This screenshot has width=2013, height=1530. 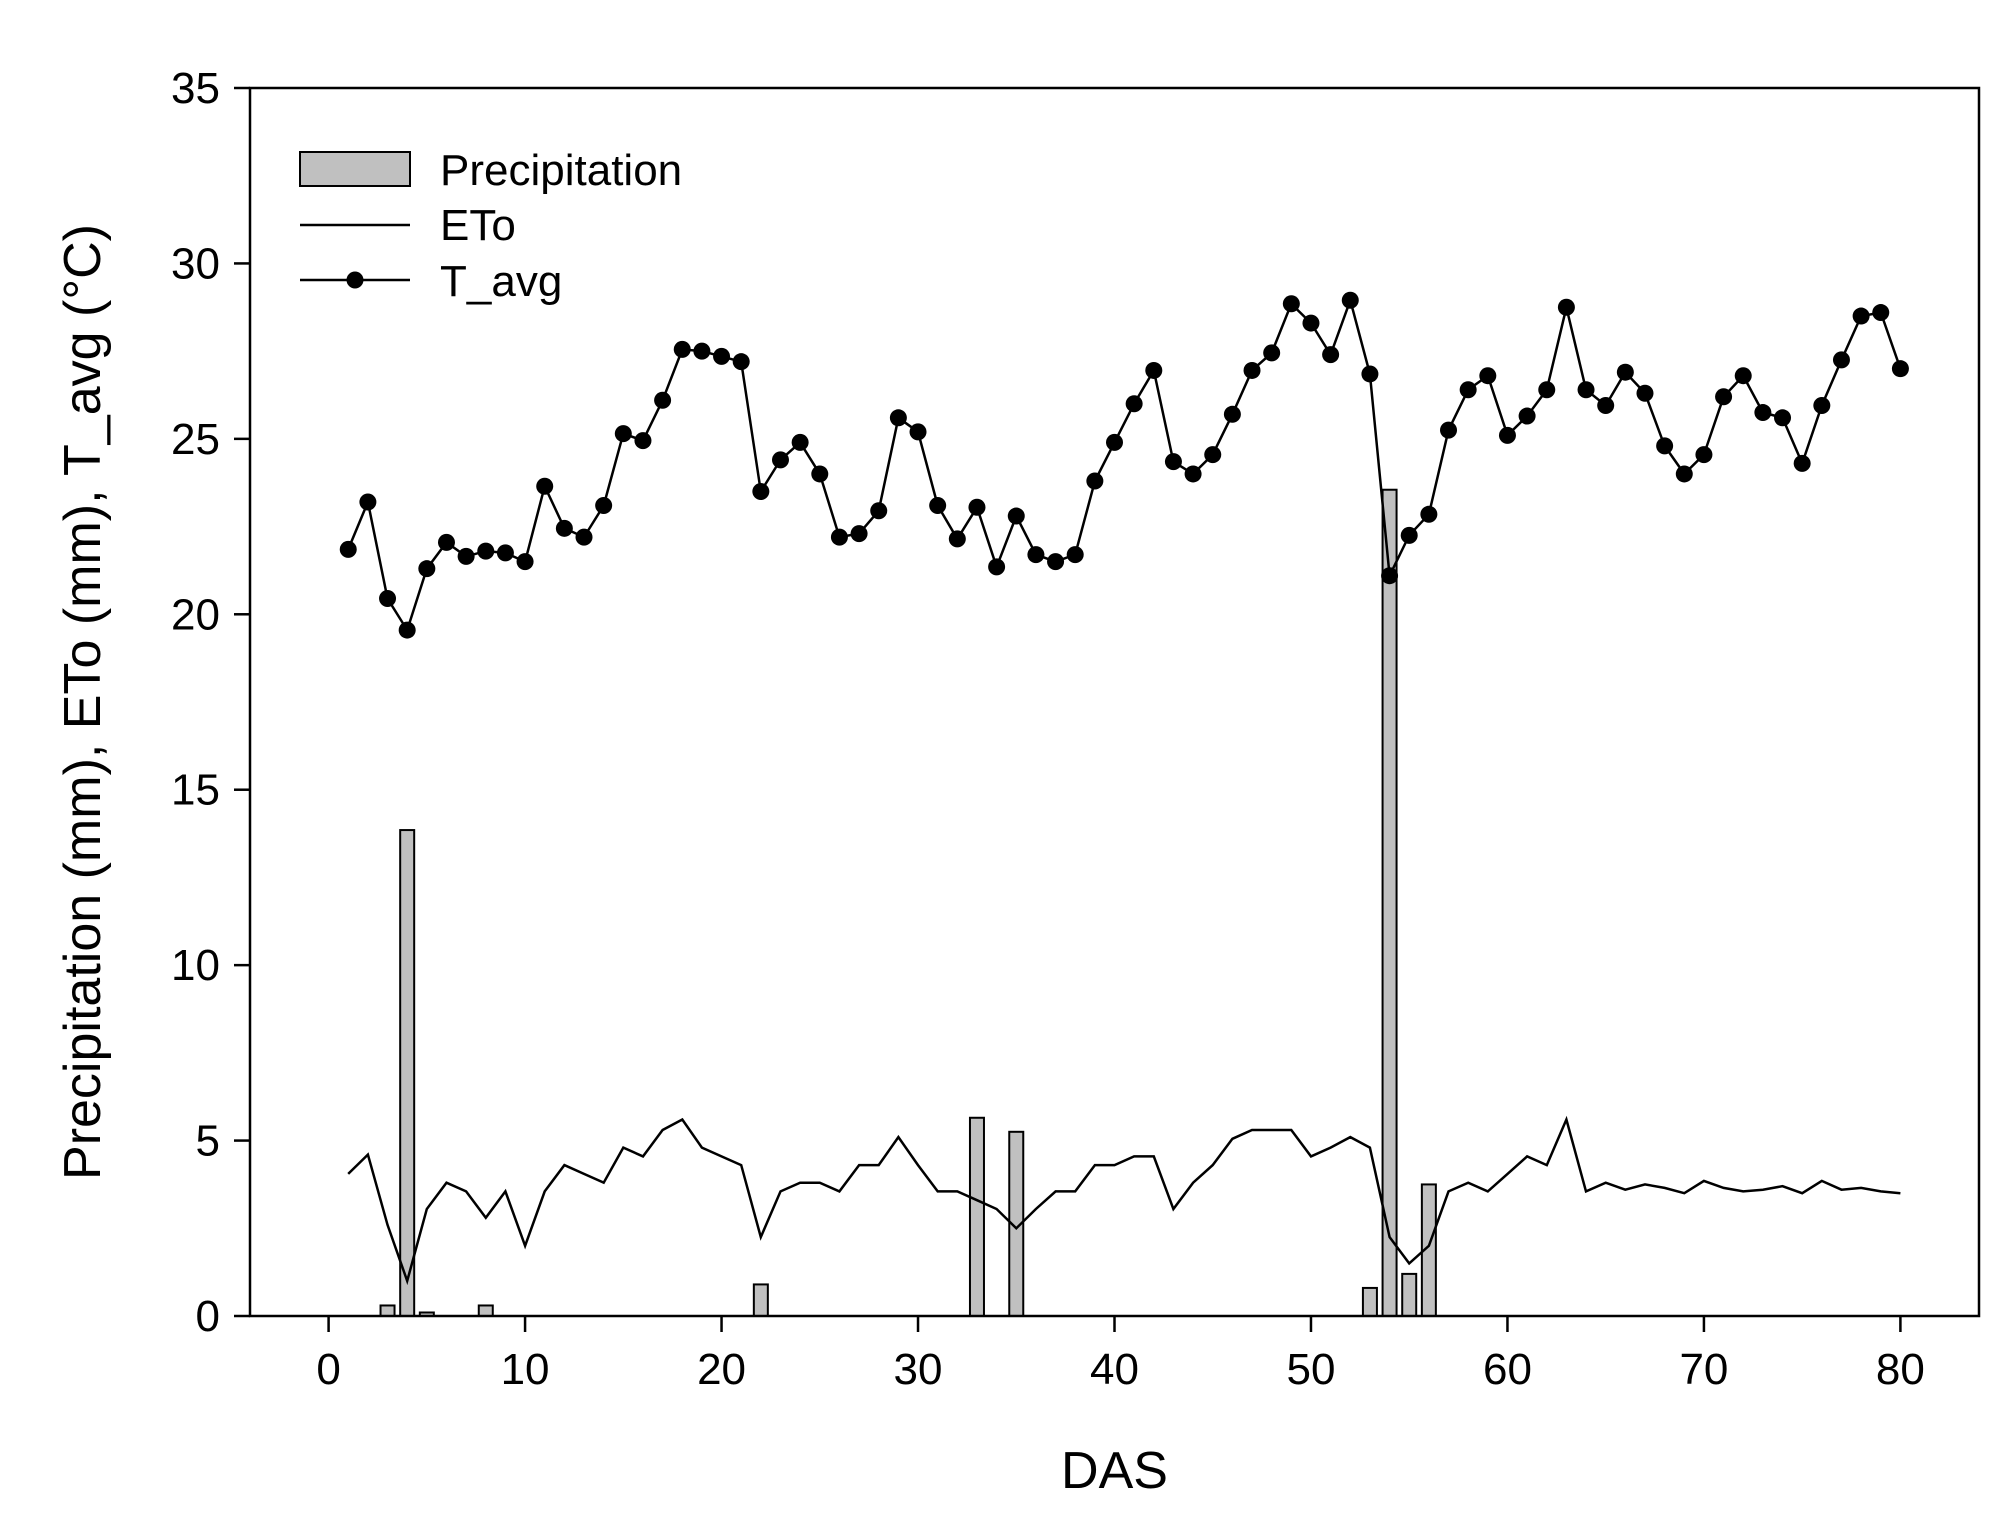 What do you see at coordinates (355, 280) in the screenshot?
I see `legend-t-avg-marker` at bounding box center [355, 280].